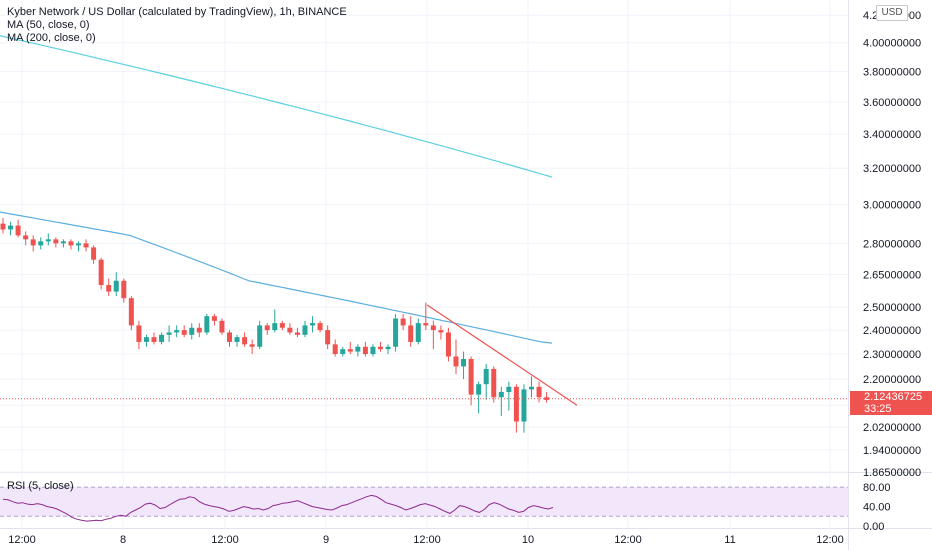  Describe the element at coordinates (502, 355) in the screenshot. I see `trendline` at that location.